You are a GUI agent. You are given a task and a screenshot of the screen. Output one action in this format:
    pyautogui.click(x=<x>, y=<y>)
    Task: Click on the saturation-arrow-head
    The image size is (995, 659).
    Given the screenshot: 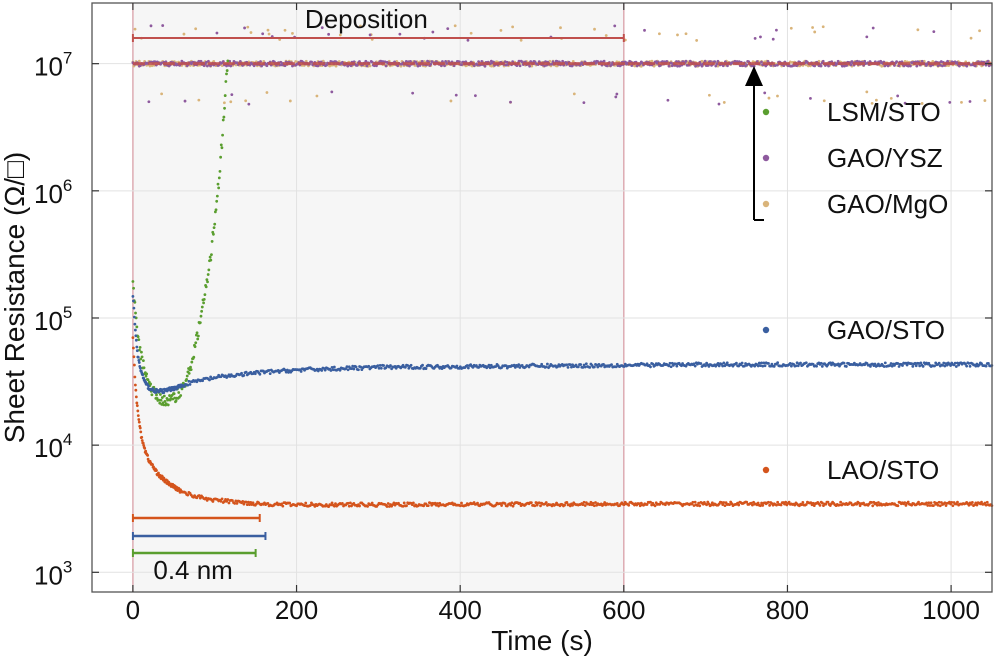 What is the action you would take?
    pyautogui.click(x=754, y=76)
    